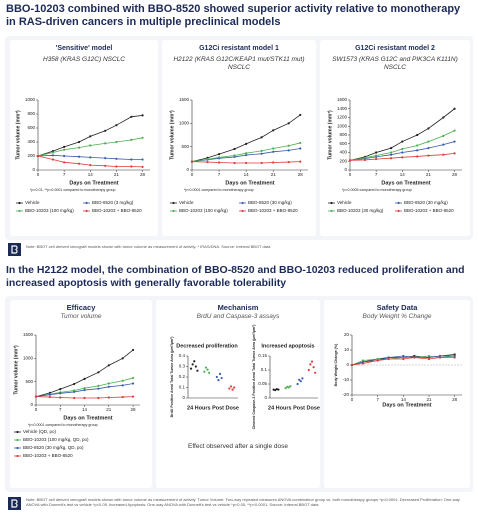 The height and width of the screenshot is (523, 478). I want to click on y-tick-label: 0.1, so click(182, 387).